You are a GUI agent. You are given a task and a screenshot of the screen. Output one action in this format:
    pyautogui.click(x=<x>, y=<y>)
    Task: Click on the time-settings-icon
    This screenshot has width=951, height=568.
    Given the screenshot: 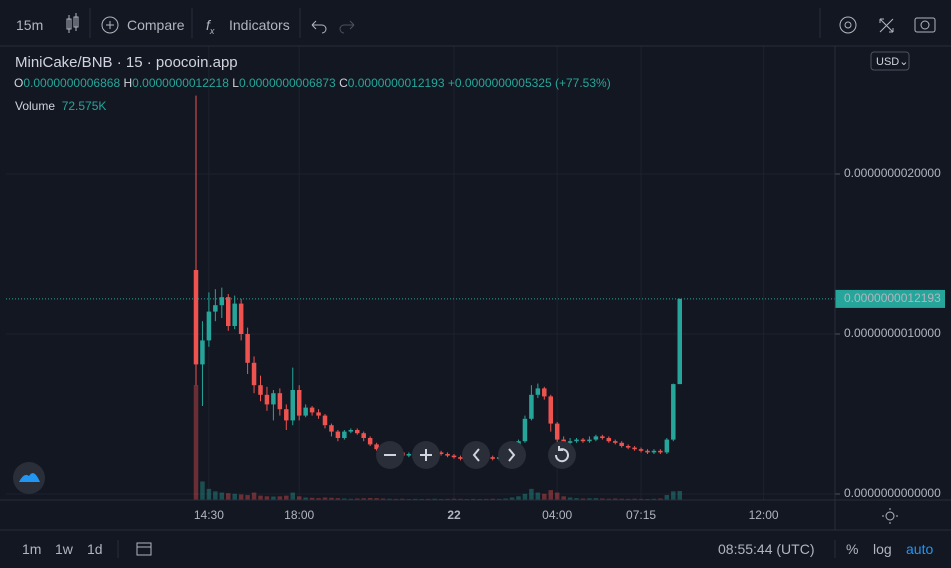 What is the action you would take?
    pyautogui.click(x=890, y=516)
    